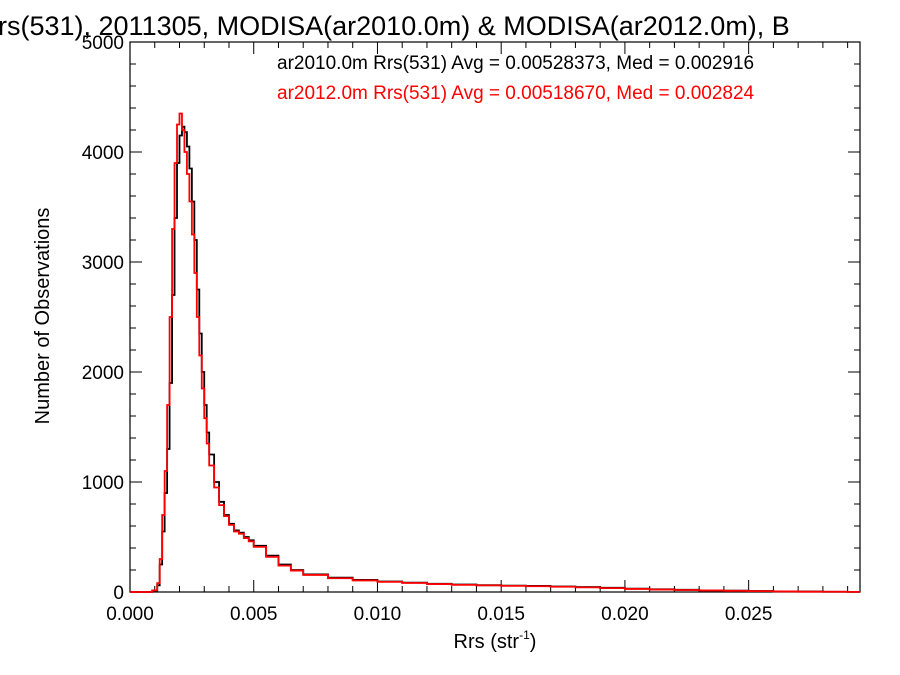 This screenshot has width=900, height=675. I want to click on y-tick-label: 3000, so click(103, 263).